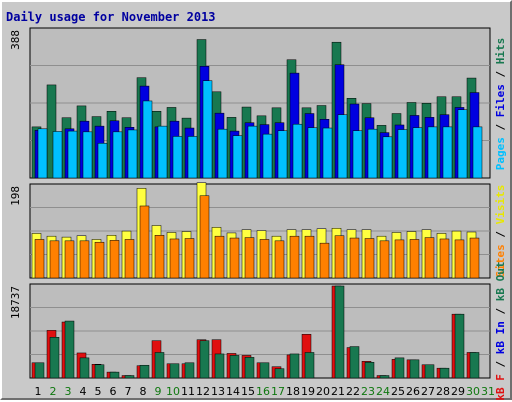 The width and height of the screenshot is (512, 402). What do you see at coordinates (458, 391) in the screenshot?
I see `day-label-29: 29` at bounding box center [458, 391].